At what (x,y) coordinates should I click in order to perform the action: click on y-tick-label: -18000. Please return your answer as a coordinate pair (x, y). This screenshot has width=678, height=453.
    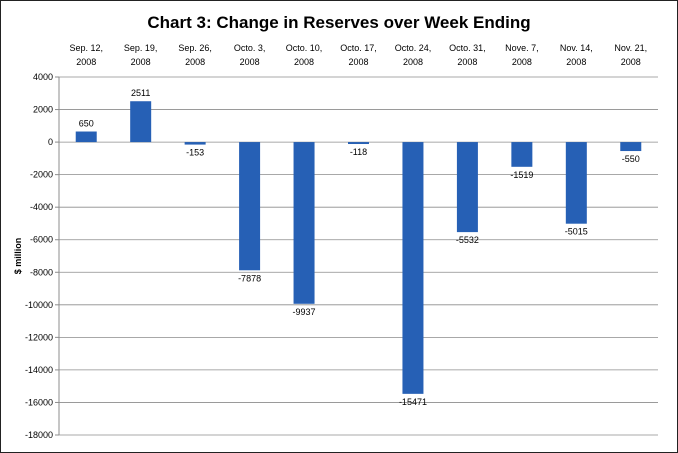
    Looking at the image, I should click on (39, 435).